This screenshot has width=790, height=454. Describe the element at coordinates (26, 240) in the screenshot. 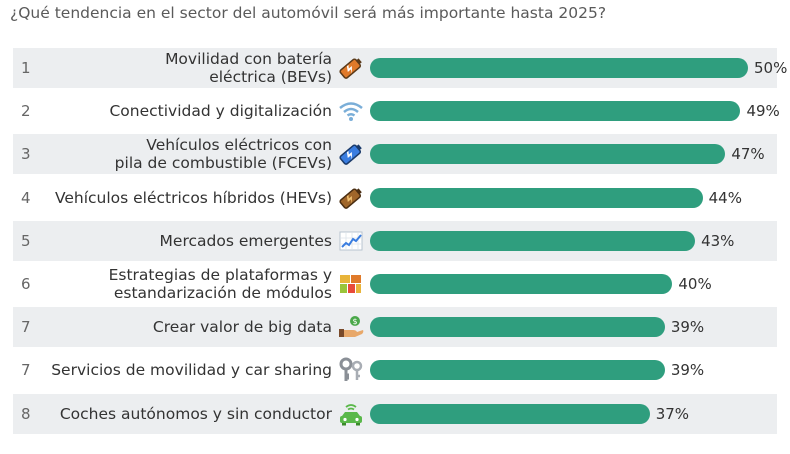

I see `rank-label: 5` at that location.